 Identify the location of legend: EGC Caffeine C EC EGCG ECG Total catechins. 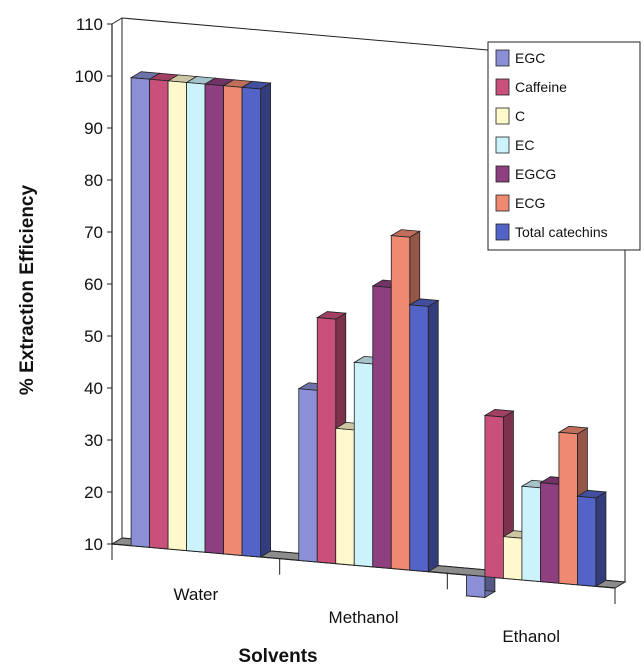
(564, 146).